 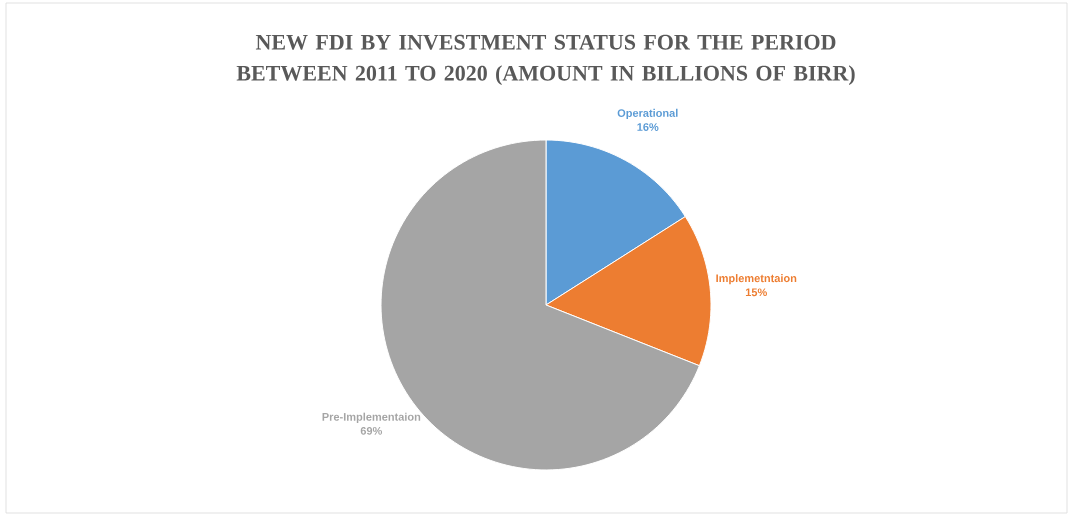 What do you see at coordinates (371, 430) in the screenshot?
I see `data-label: 69%` at bounding box center [371, 430].